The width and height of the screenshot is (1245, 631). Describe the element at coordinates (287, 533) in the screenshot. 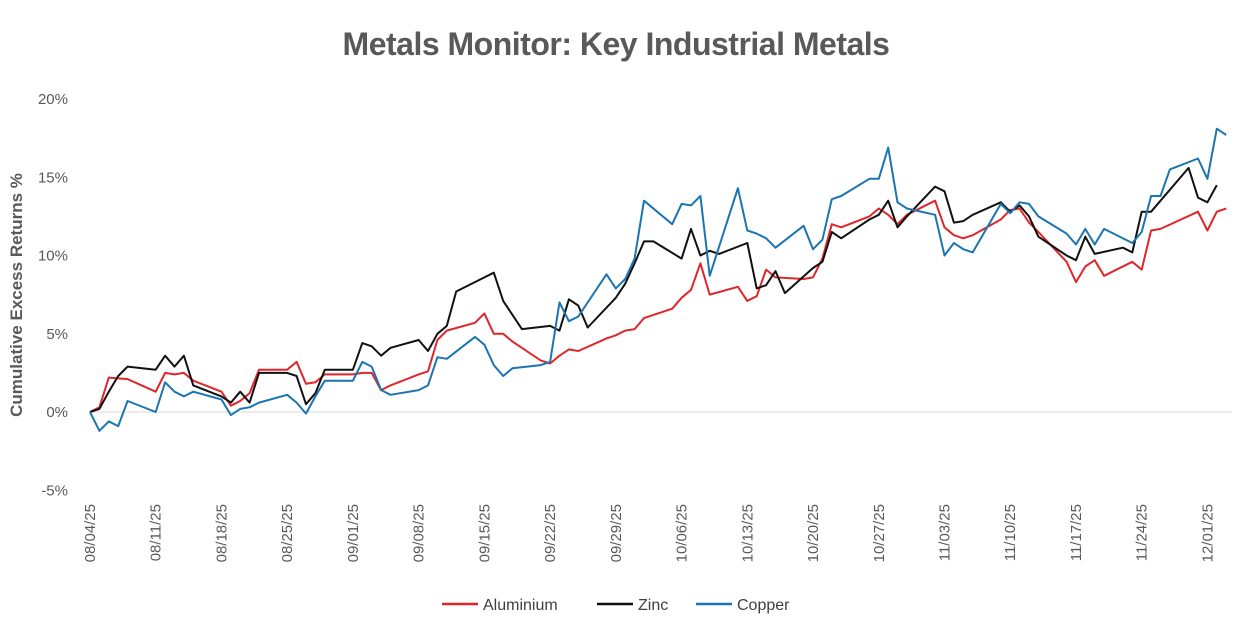

I see `x-tick-label: 08/25/25` at that location.